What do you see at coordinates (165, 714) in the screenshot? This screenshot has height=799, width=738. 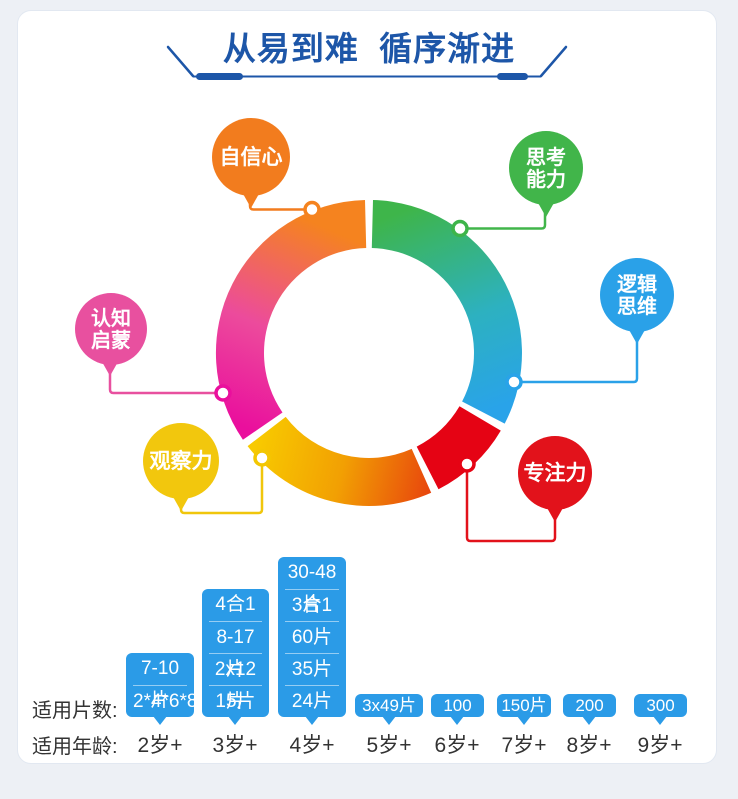 I see `piece-value: 2*4*6*8片` at bounding box center [165, 714].